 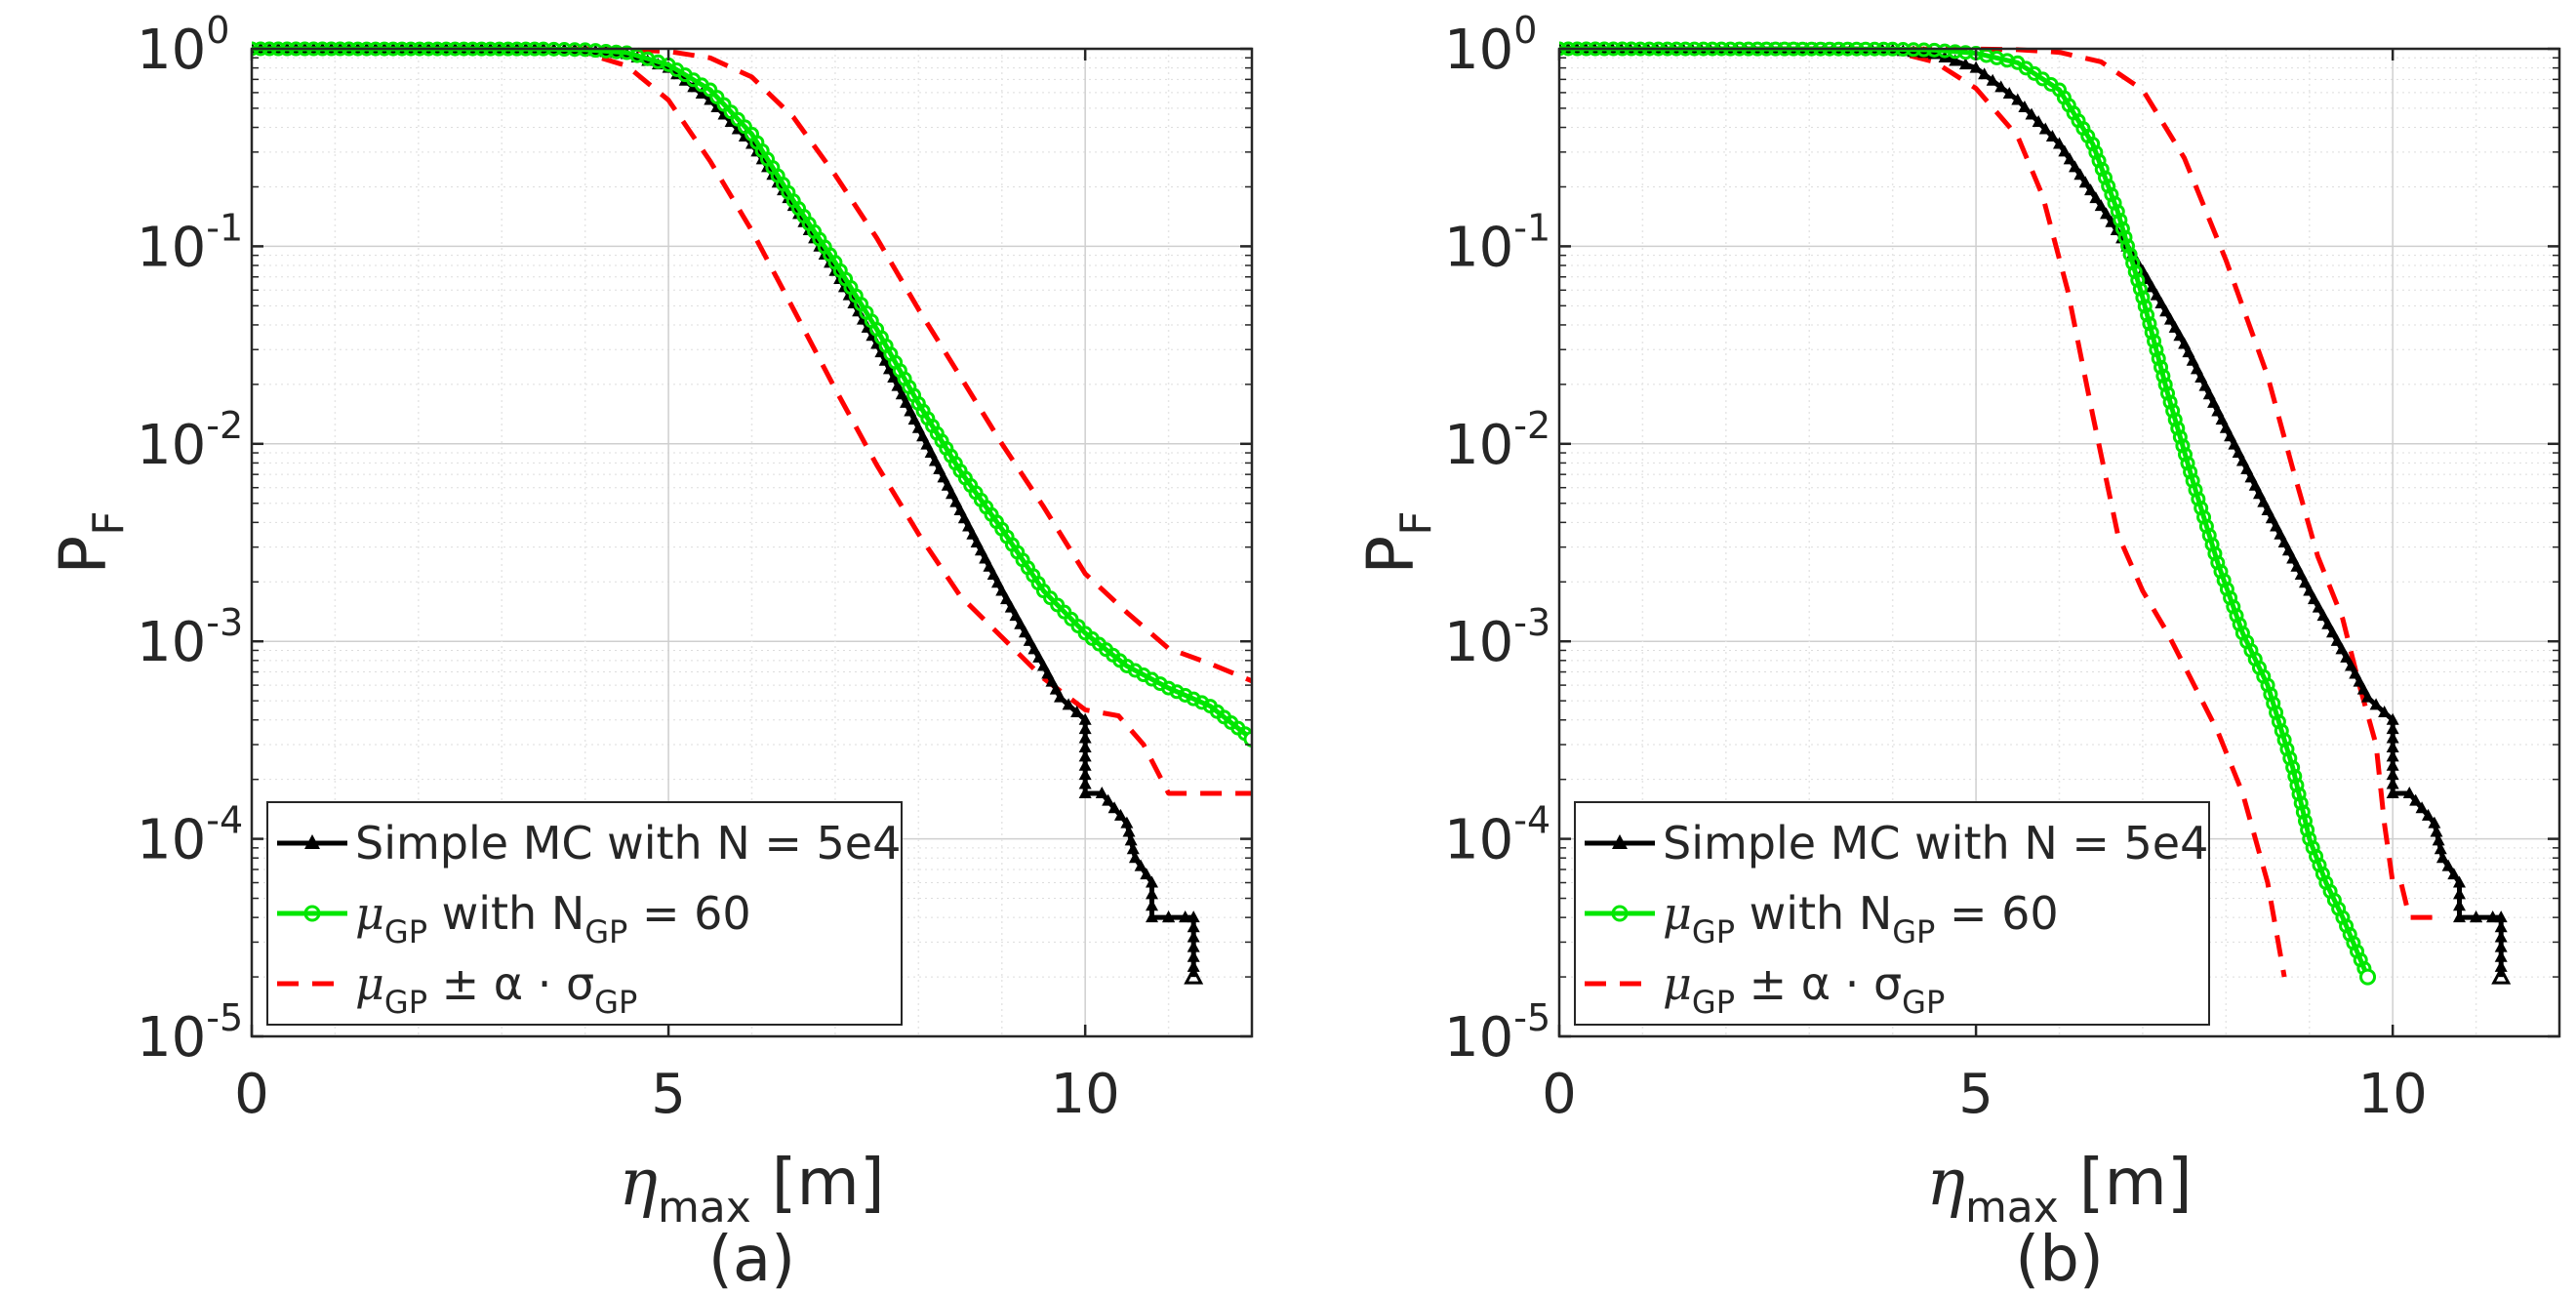 I want to click on legend-label-gp: μGP with NGP = 60, so click(x=1861, y=918).